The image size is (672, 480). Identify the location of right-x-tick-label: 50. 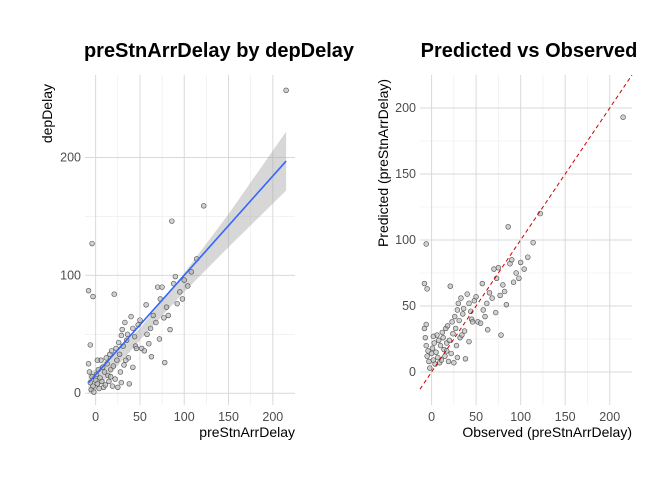
(476, 417).